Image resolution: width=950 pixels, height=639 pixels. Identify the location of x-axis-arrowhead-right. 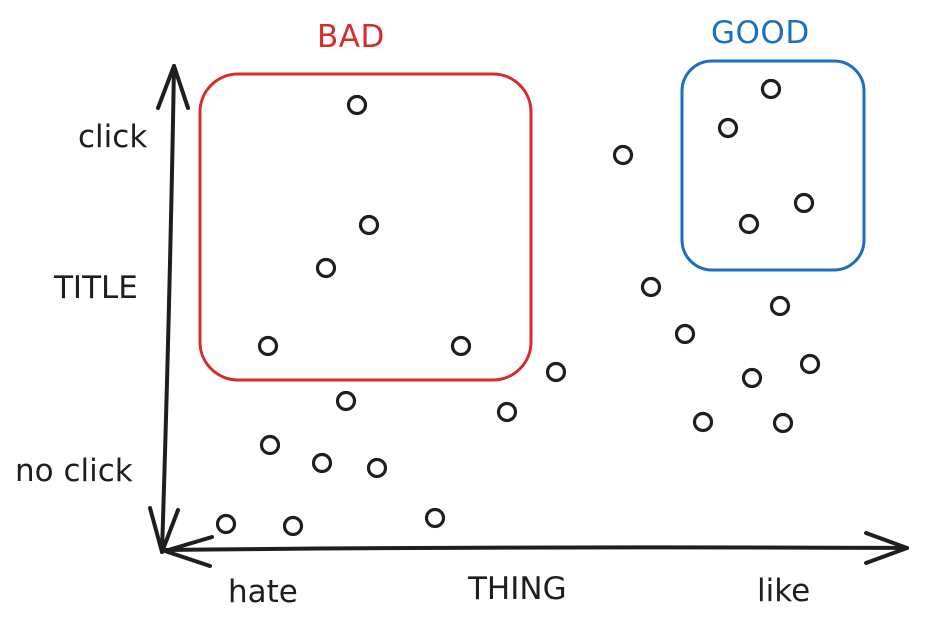
(886, 548).